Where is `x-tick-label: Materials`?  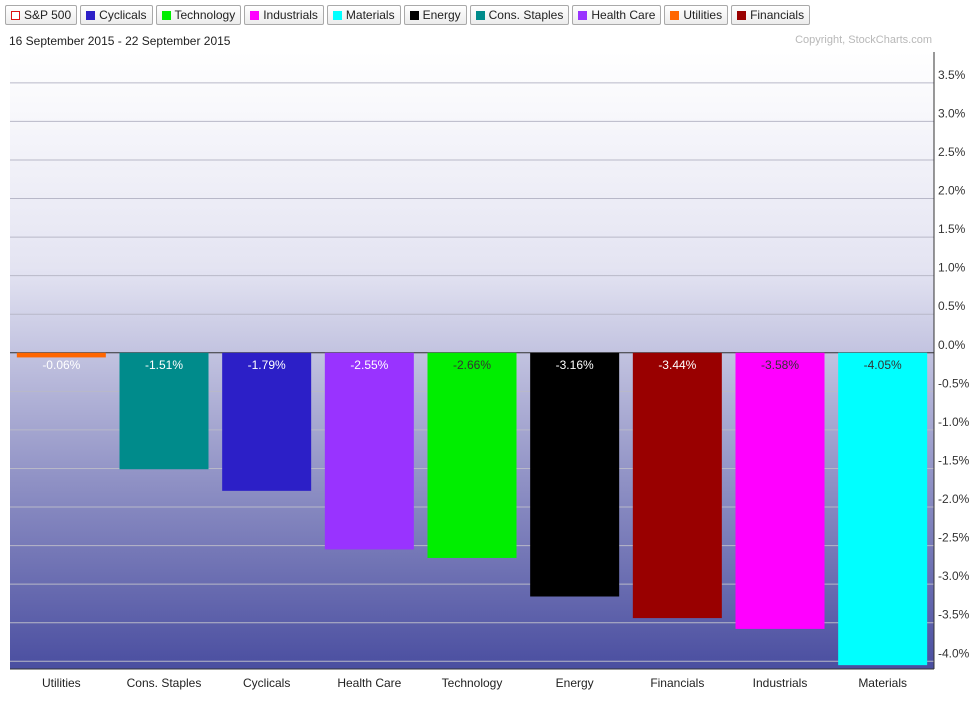 x-tick-label: Materials is located at coordinates (882, 683).